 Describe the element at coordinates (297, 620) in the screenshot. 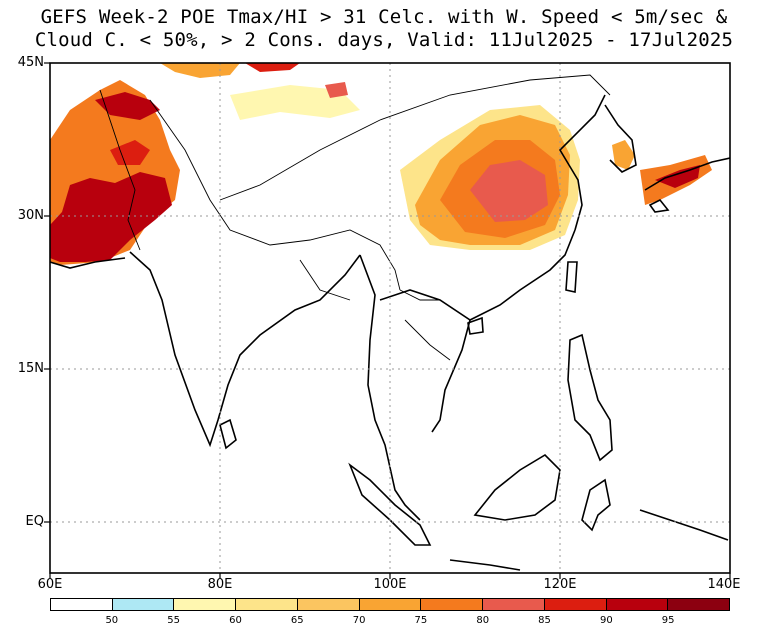

I see `colorbar-tick-label: 65` at that location.